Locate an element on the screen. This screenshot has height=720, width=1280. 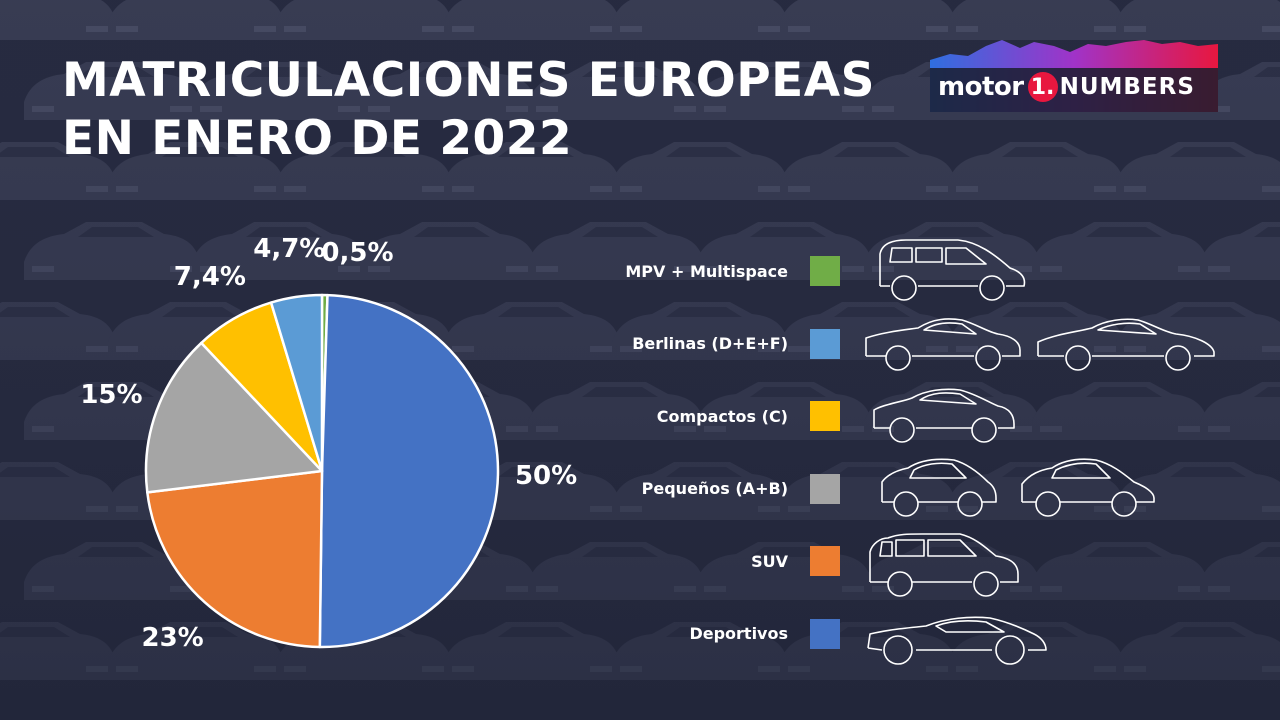
legend-label: Deportivos is located at coordinates (738, 633).